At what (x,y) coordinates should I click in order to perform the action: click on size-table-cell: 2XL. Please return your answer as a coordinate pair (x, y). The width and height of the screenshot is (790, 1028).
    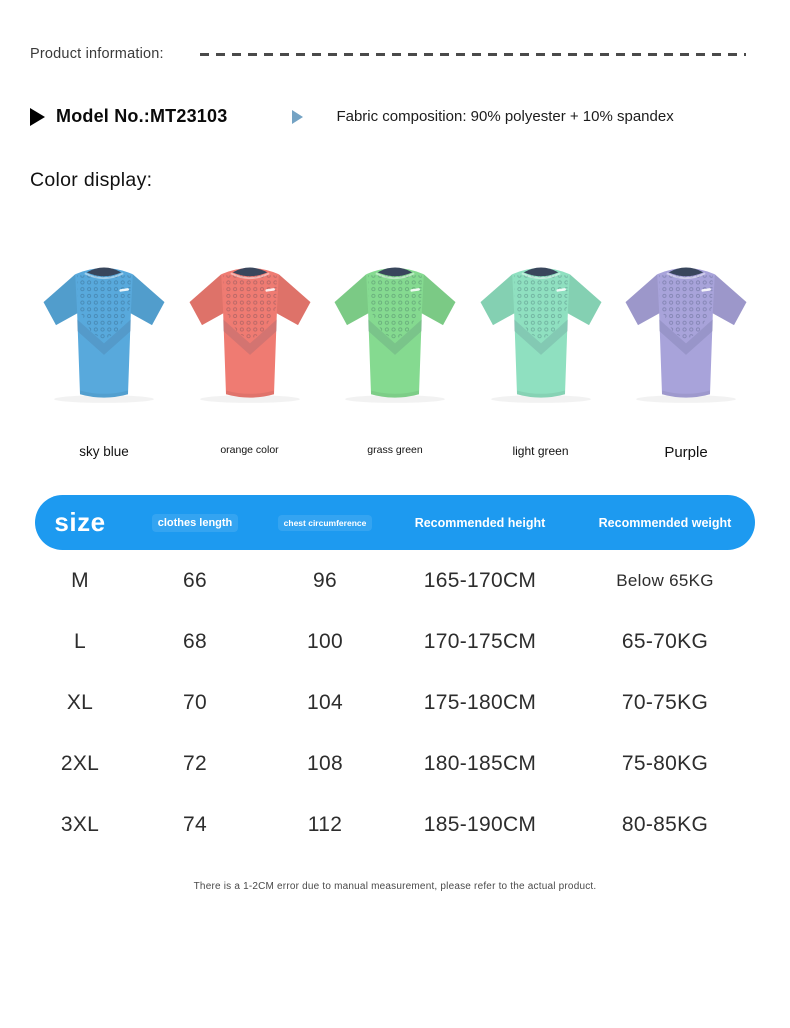
    Looking at the image, I should click on (80, 763).